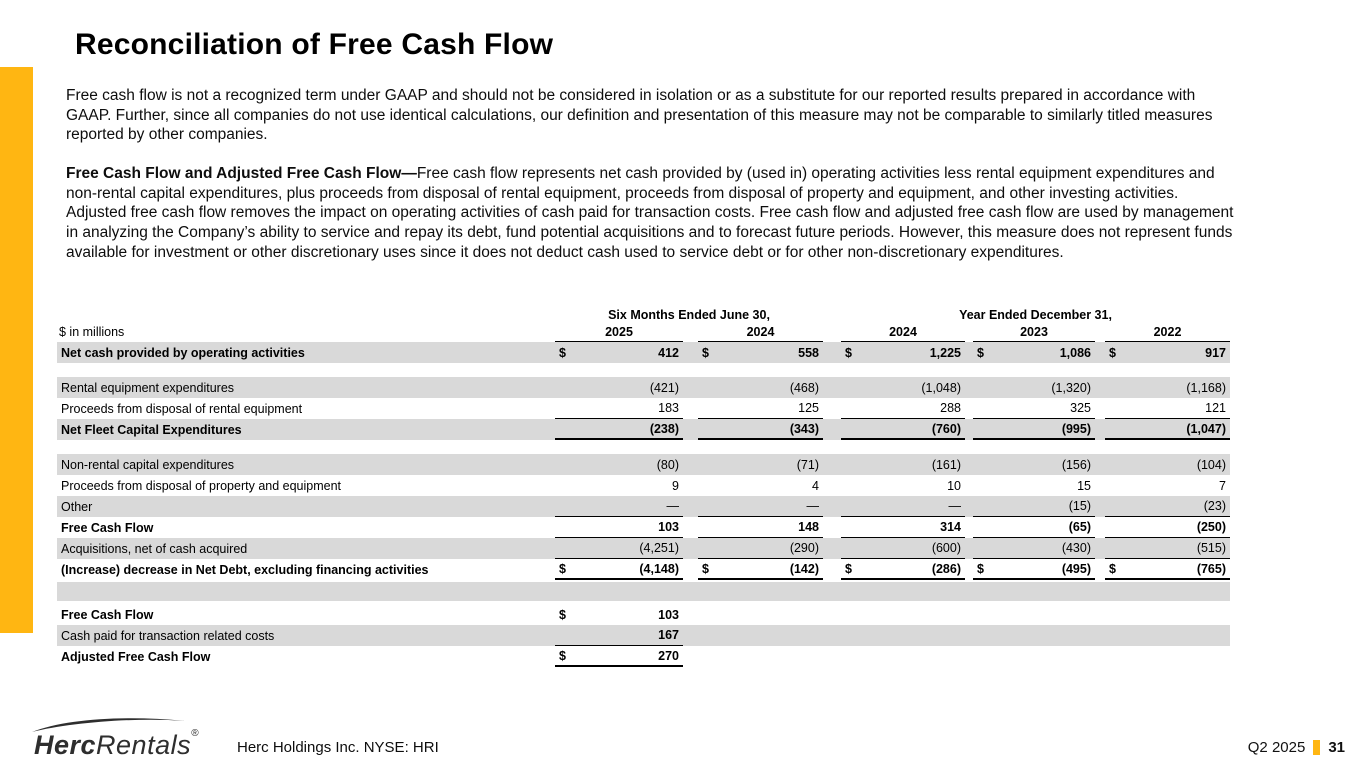  What do you see at coordinates (619, 352) in the screenshot?
I see `cell-value: $412` at bounding box center [619, 352].